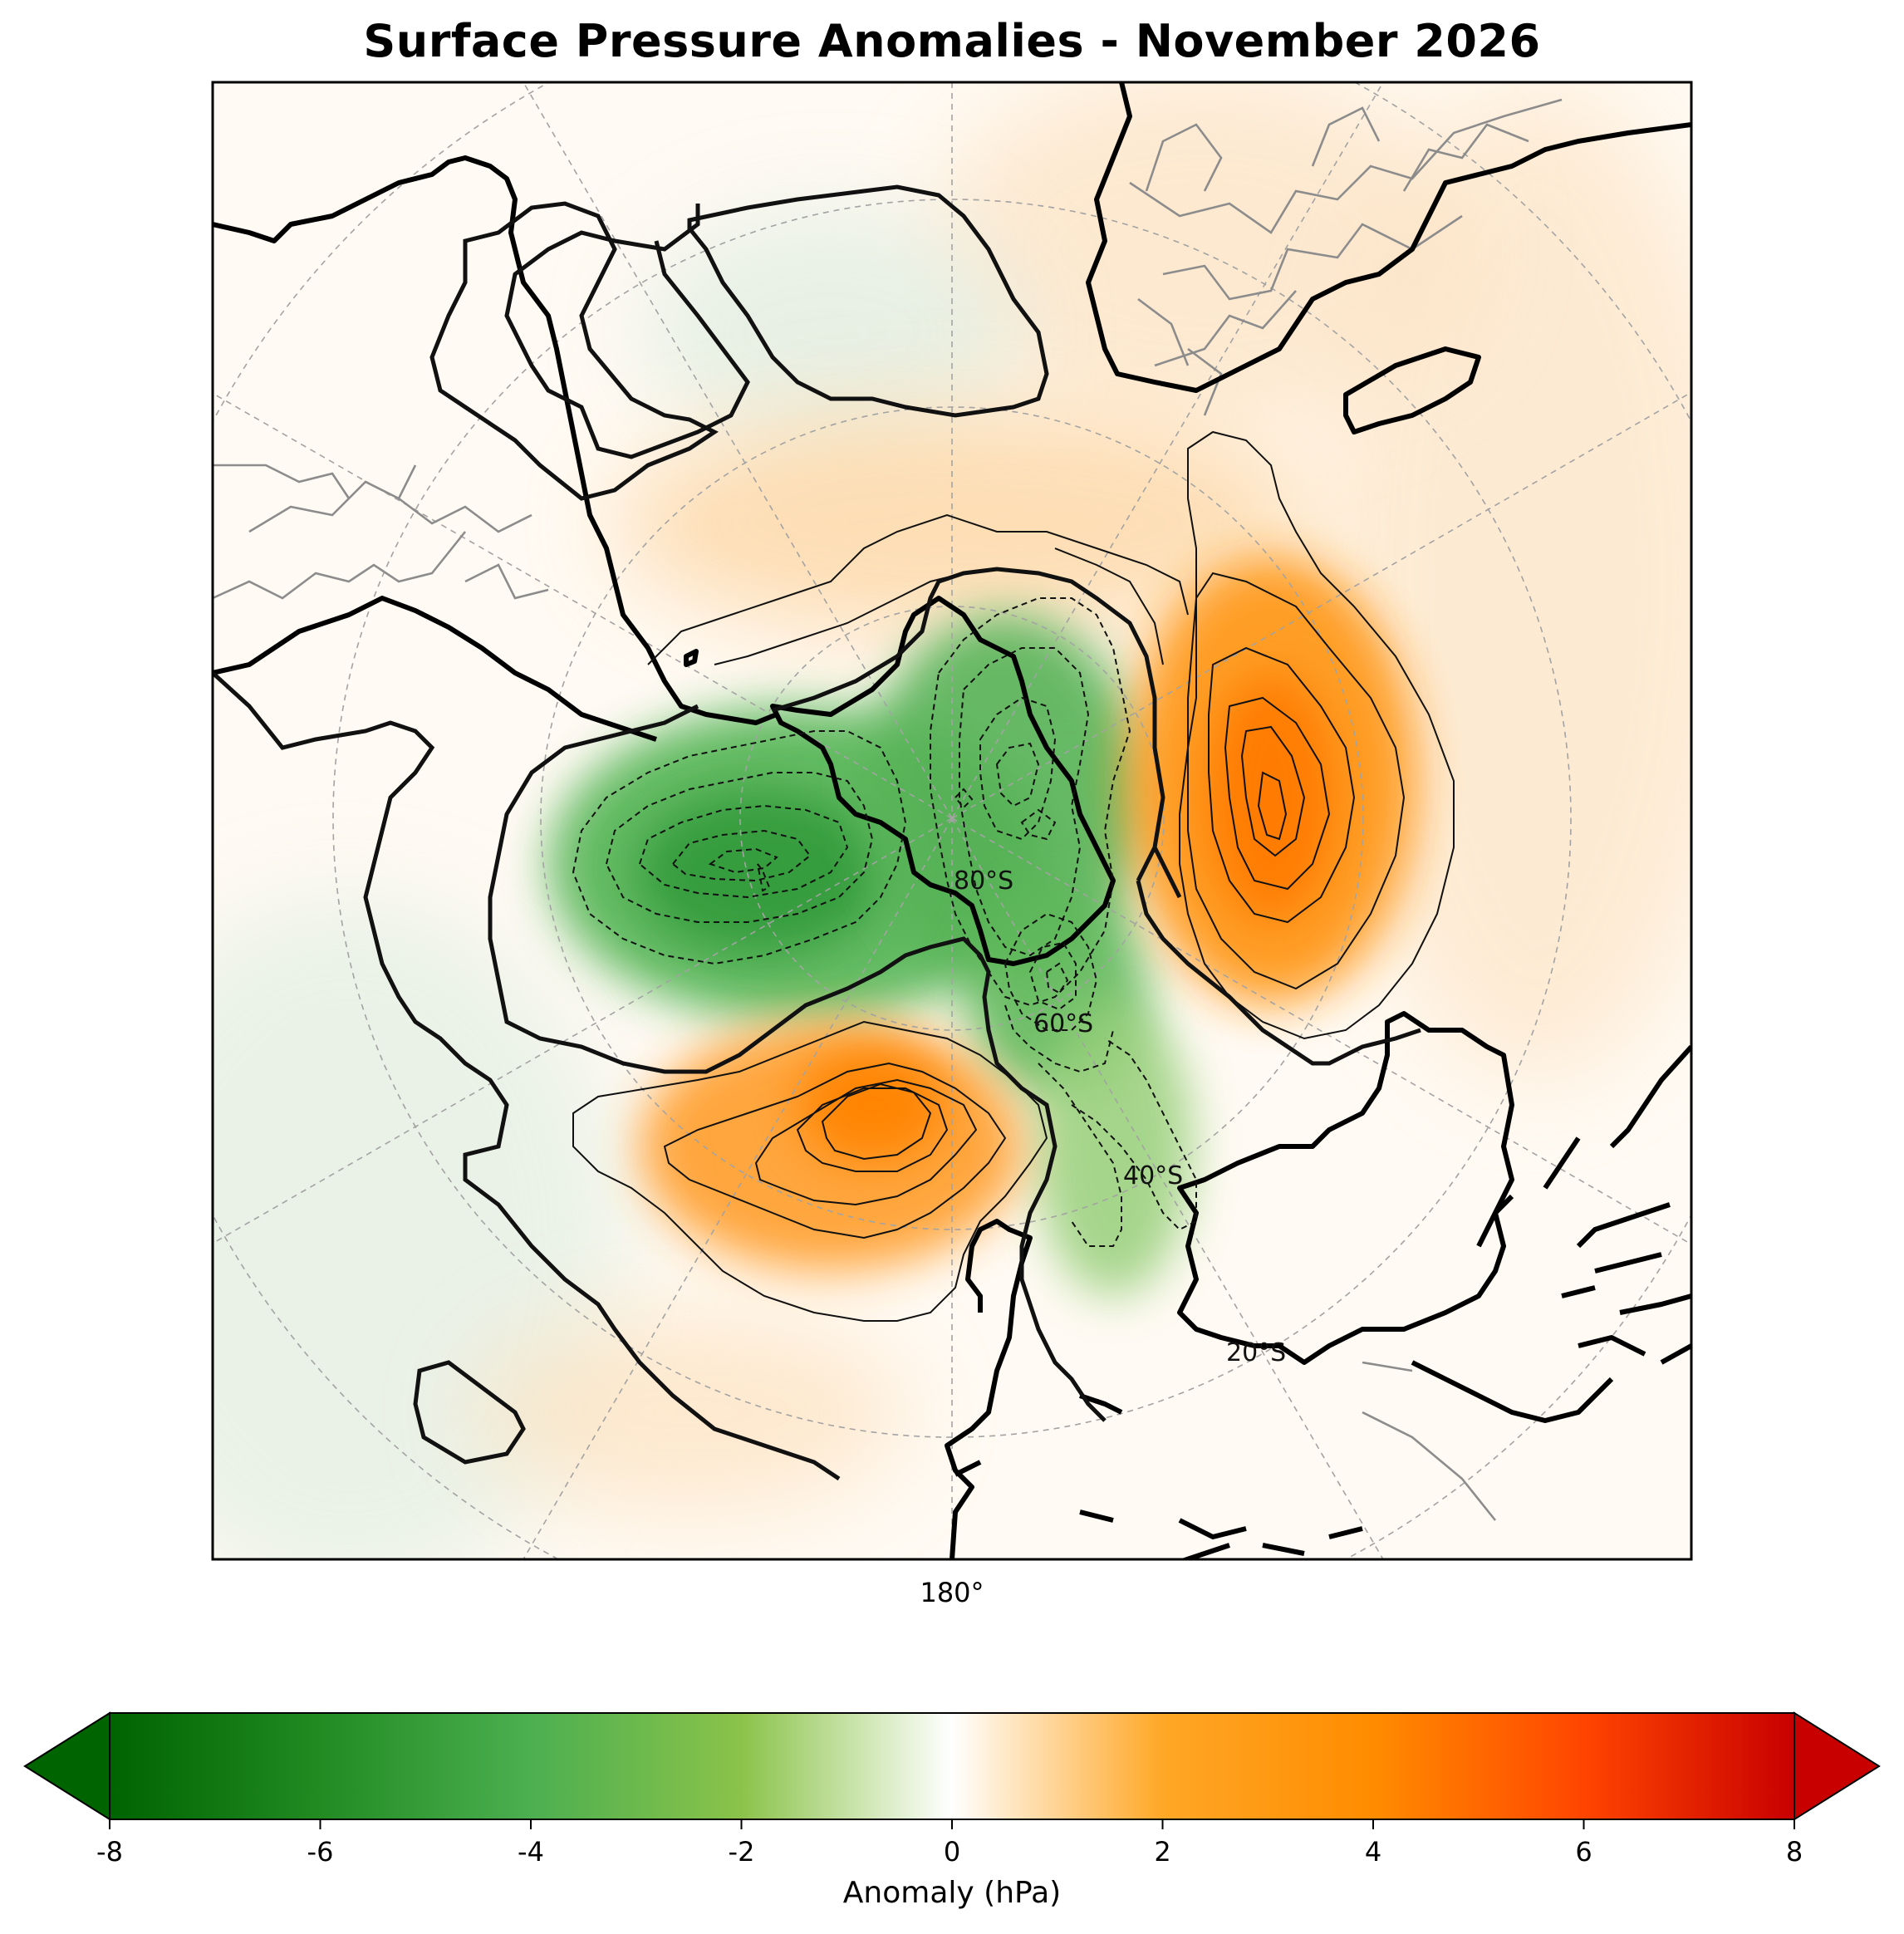 Image resolution: width=1904 pixels, height=1934 pixels. What do you see at coordinates (1373, 1852) in the screenshot?
I see `colorbar-tick-label: 4` at bounding box center [1373, 1852].